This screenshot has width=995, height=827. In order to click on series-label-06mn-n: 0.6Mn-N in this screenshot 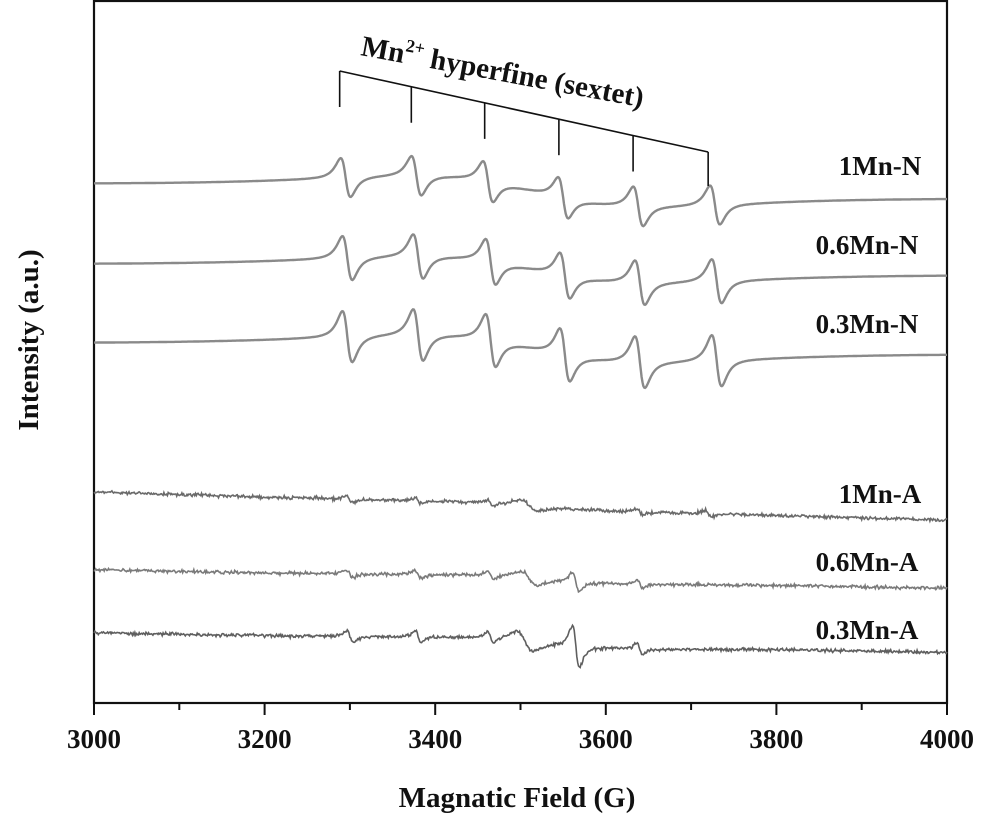, I will do `click(867, 245)`.